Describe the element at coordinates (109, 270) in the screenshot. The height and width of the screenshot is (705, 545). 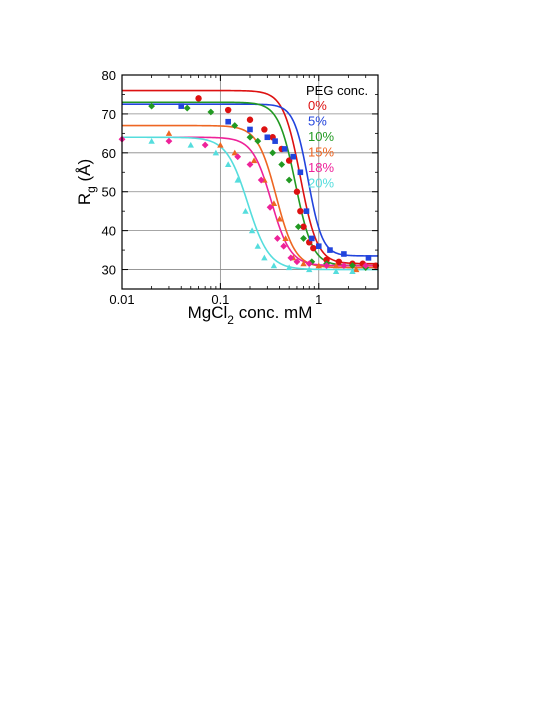
I see `y-tick-label: 30` at that location.